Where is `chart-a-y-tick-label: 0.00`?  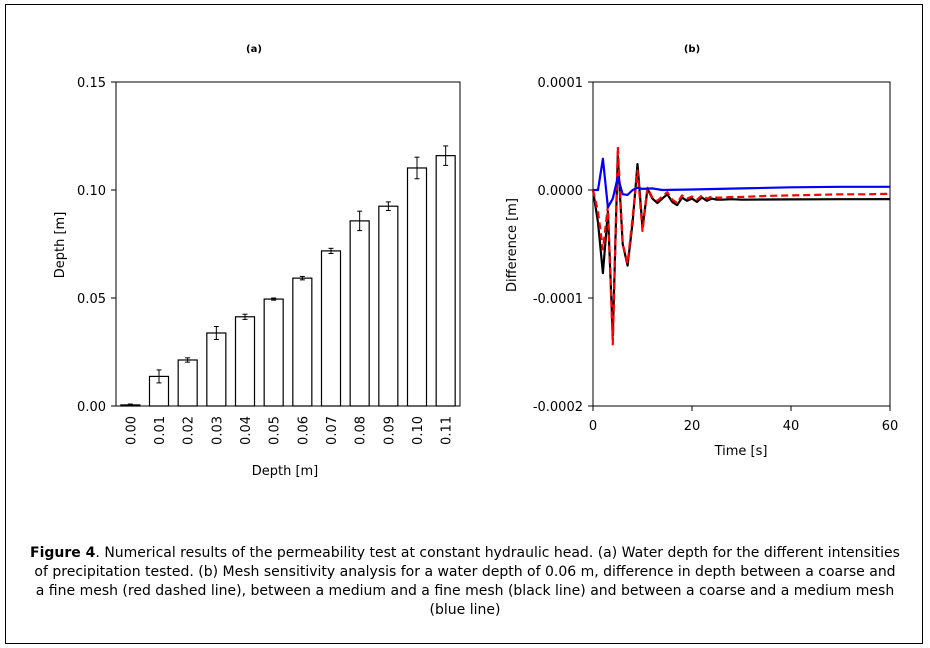
chart-a-y-tick-label: 0.00 is located at coordinates (91, 407).